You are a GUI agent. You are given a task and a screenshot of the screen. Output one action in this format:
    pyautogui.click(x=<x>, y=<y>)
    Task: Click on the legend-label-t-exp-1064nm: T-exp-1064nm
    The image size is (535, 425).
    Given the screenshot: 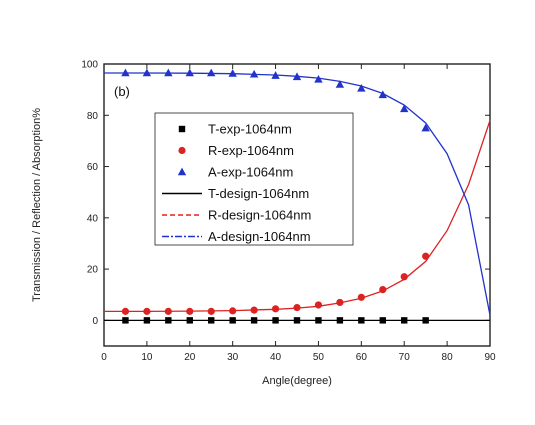 What is the action you would take?
    pyautogui.click(x=250, y=129)
    